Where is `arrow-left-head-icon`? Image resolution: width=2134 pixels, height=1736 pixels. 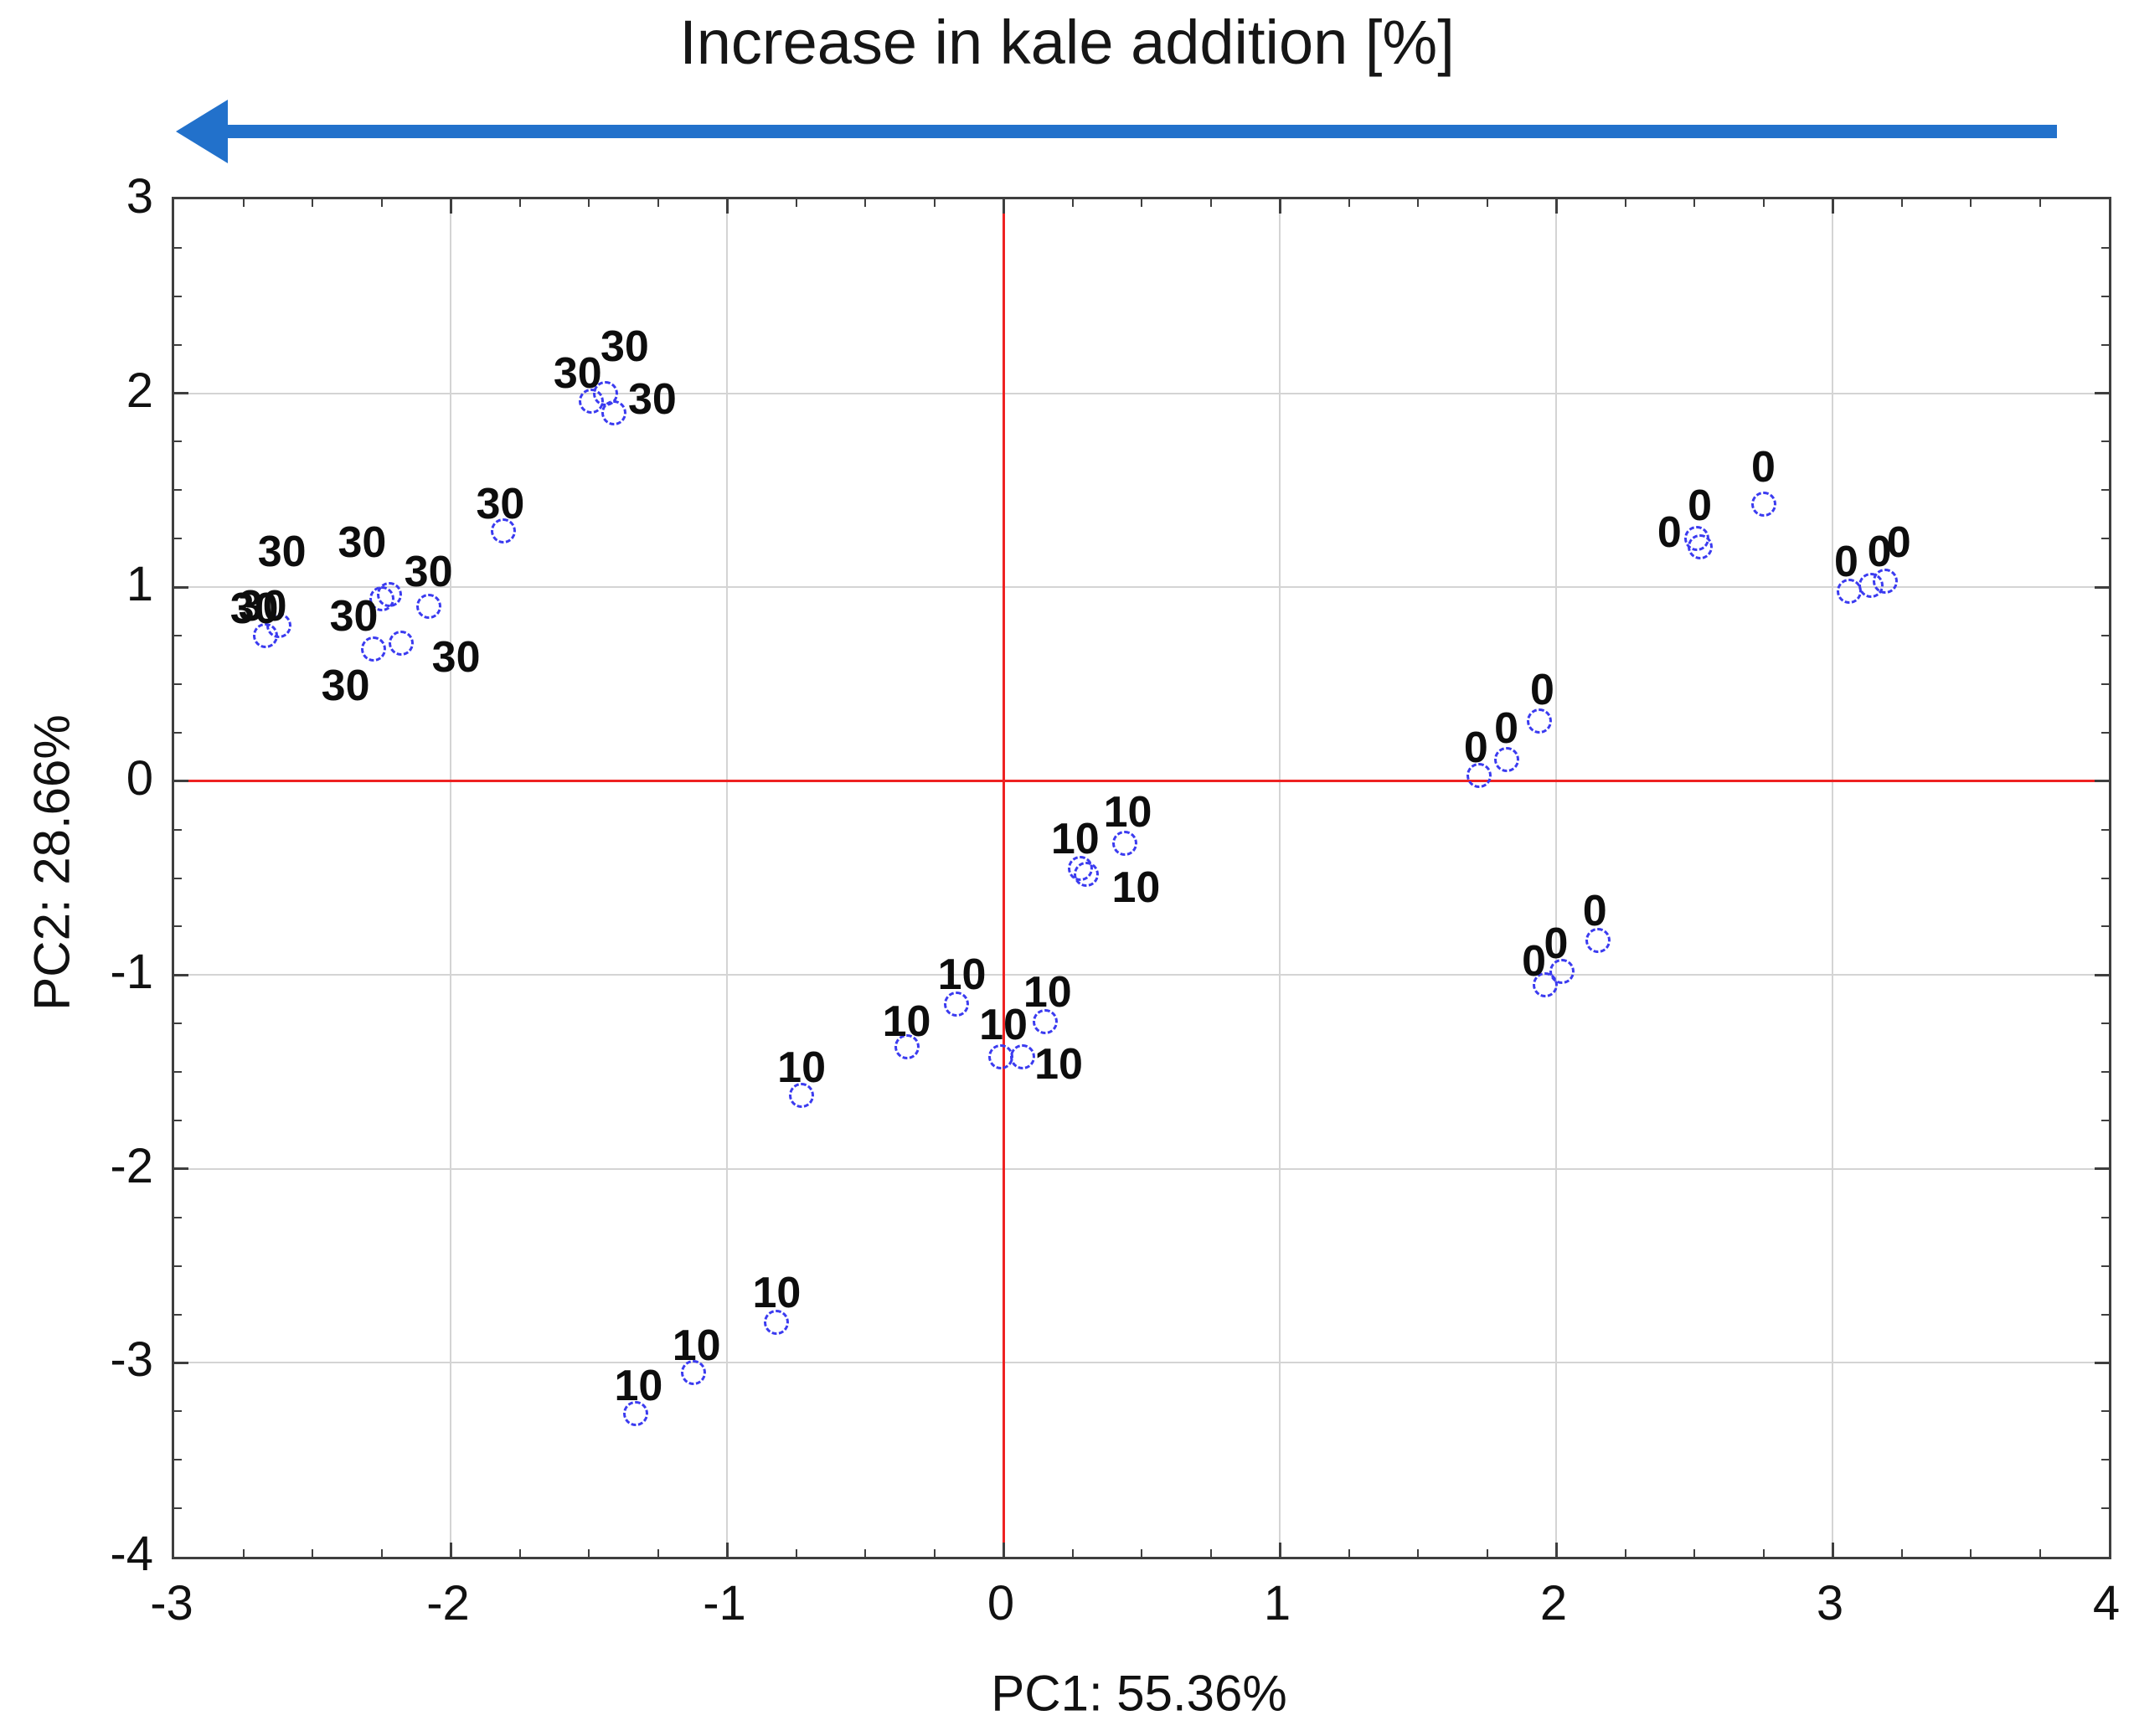 arrow-left-head-icon is located at coordinates (202, 131).